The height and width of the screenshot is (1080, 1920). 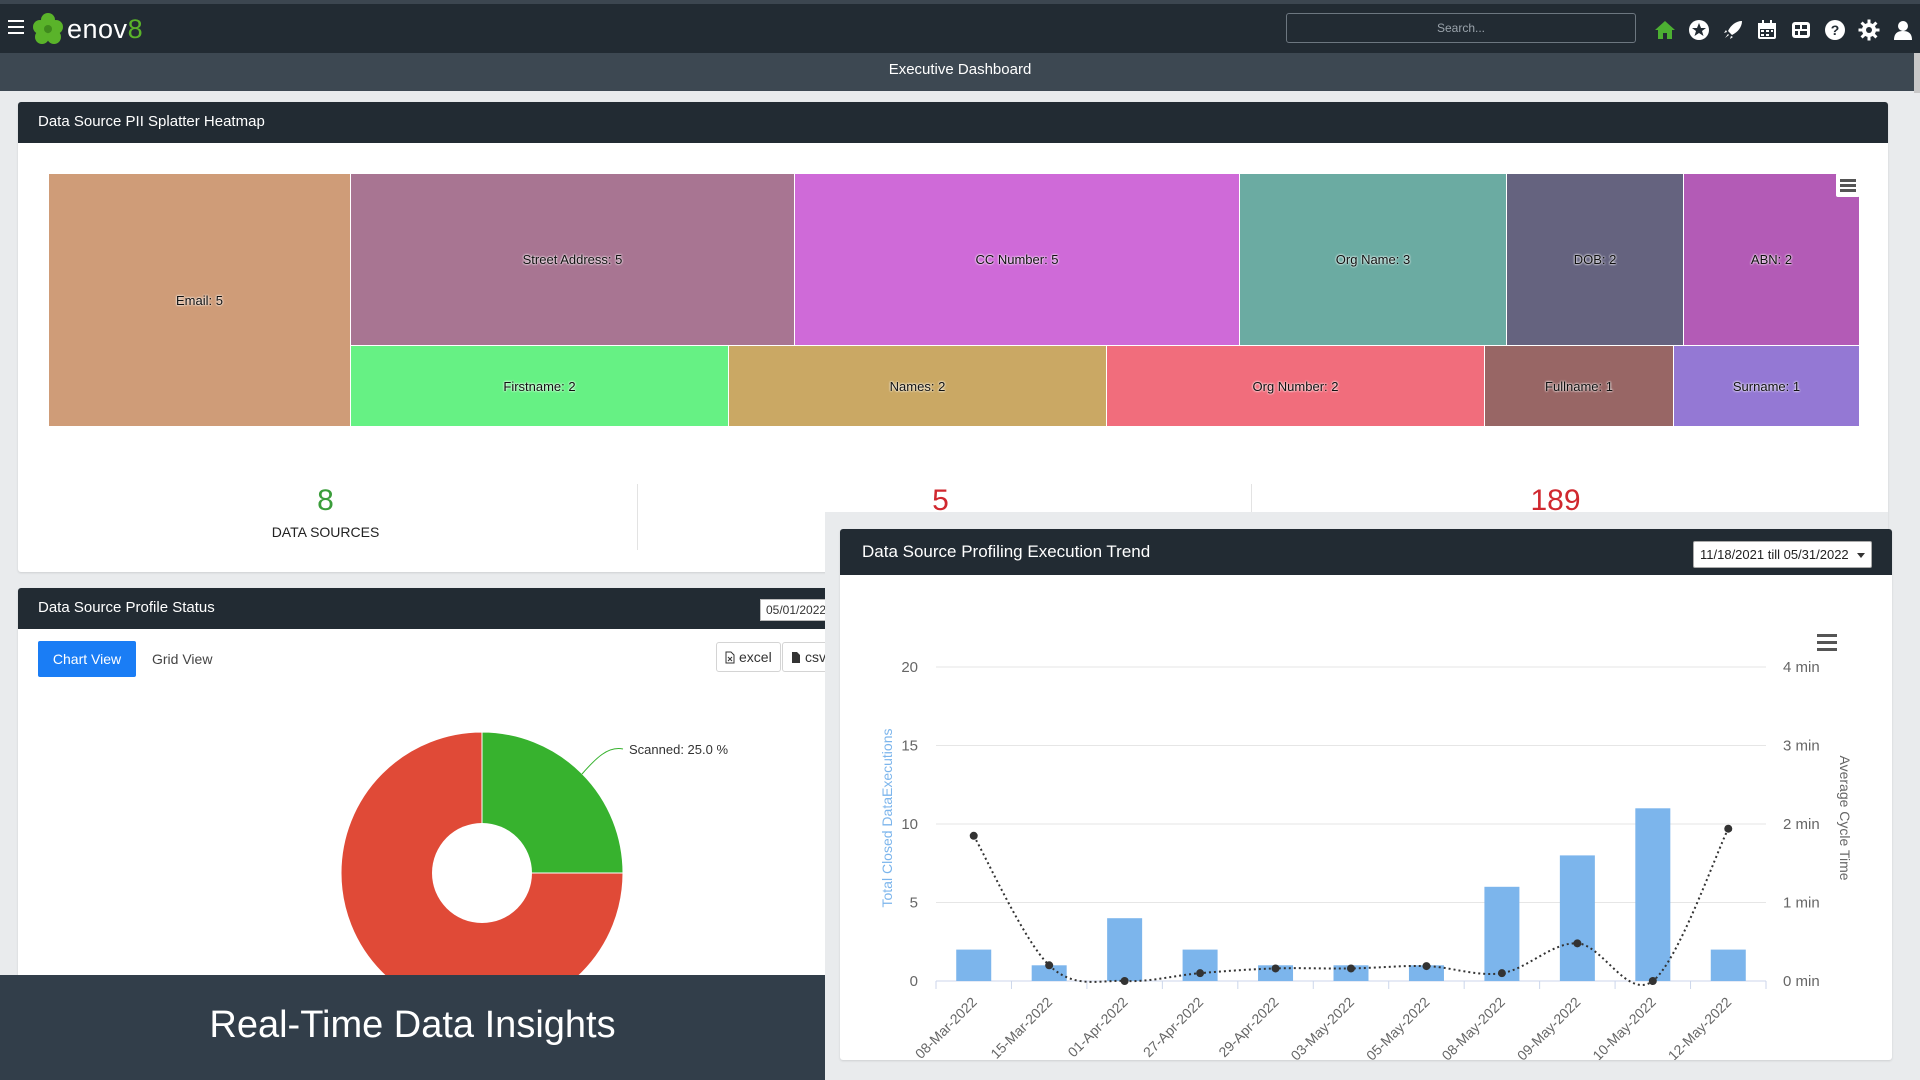 I want to click on date-range-dropdown: 11/18/2021 till 05/31/2022, so click(x=1782, y=554).